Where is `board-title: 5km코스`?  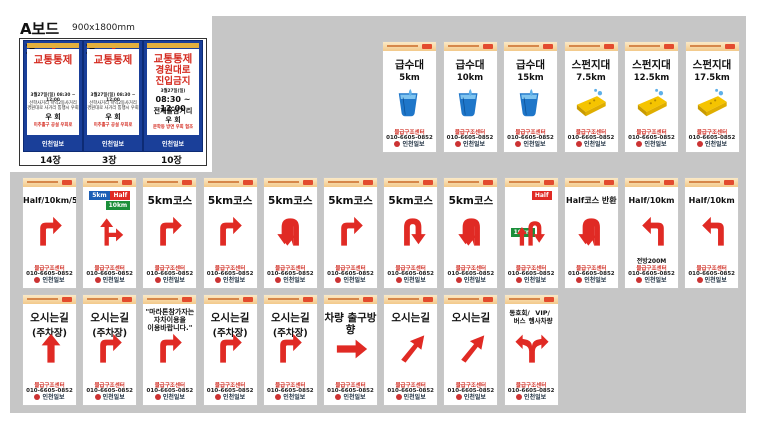 board-title: 5km코스 is located at coordinates (170, 201).